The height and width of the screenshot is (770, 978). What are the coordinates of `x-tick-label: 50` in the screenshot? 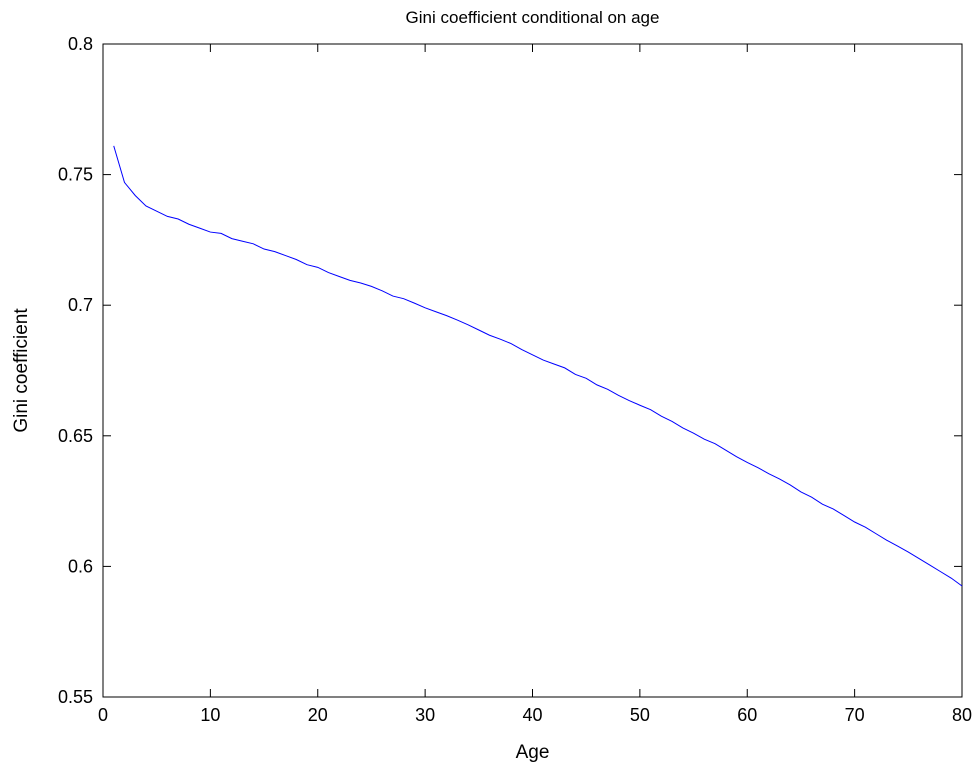 It's located at (640, 715).